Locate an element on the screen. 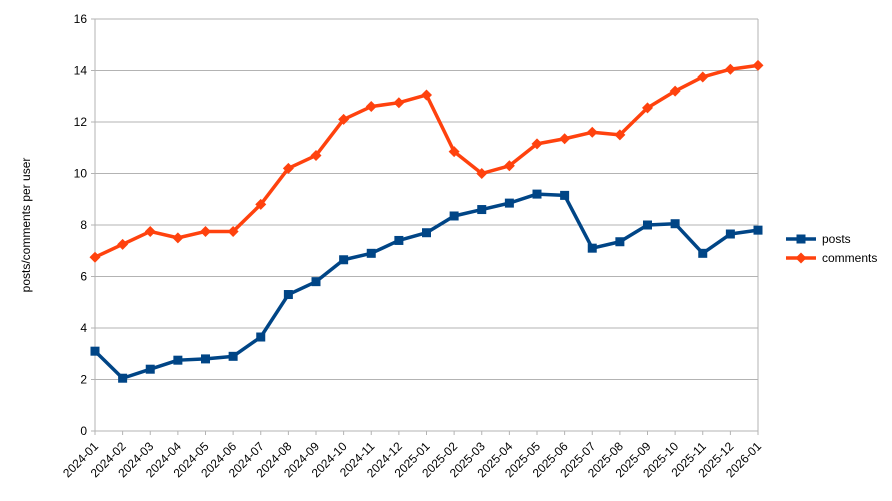 The height and width of the screenshot is (501, 892). y-tick-label-10: 10 is located at coordinates (81, 174).